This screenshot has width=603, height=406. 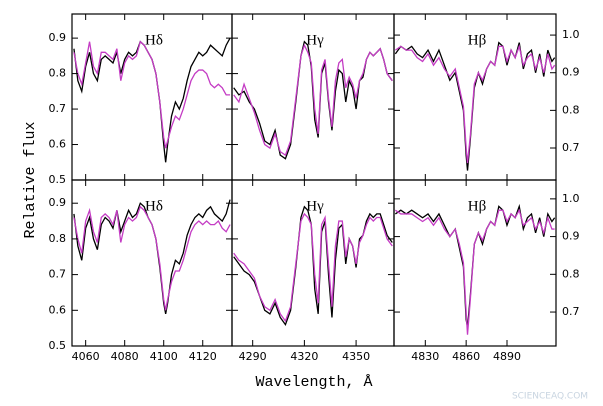 What do you see at coordinates (356, 356) in the screenshot?
I see `x-tick-label: 4350` at bounding box center [356, 356].